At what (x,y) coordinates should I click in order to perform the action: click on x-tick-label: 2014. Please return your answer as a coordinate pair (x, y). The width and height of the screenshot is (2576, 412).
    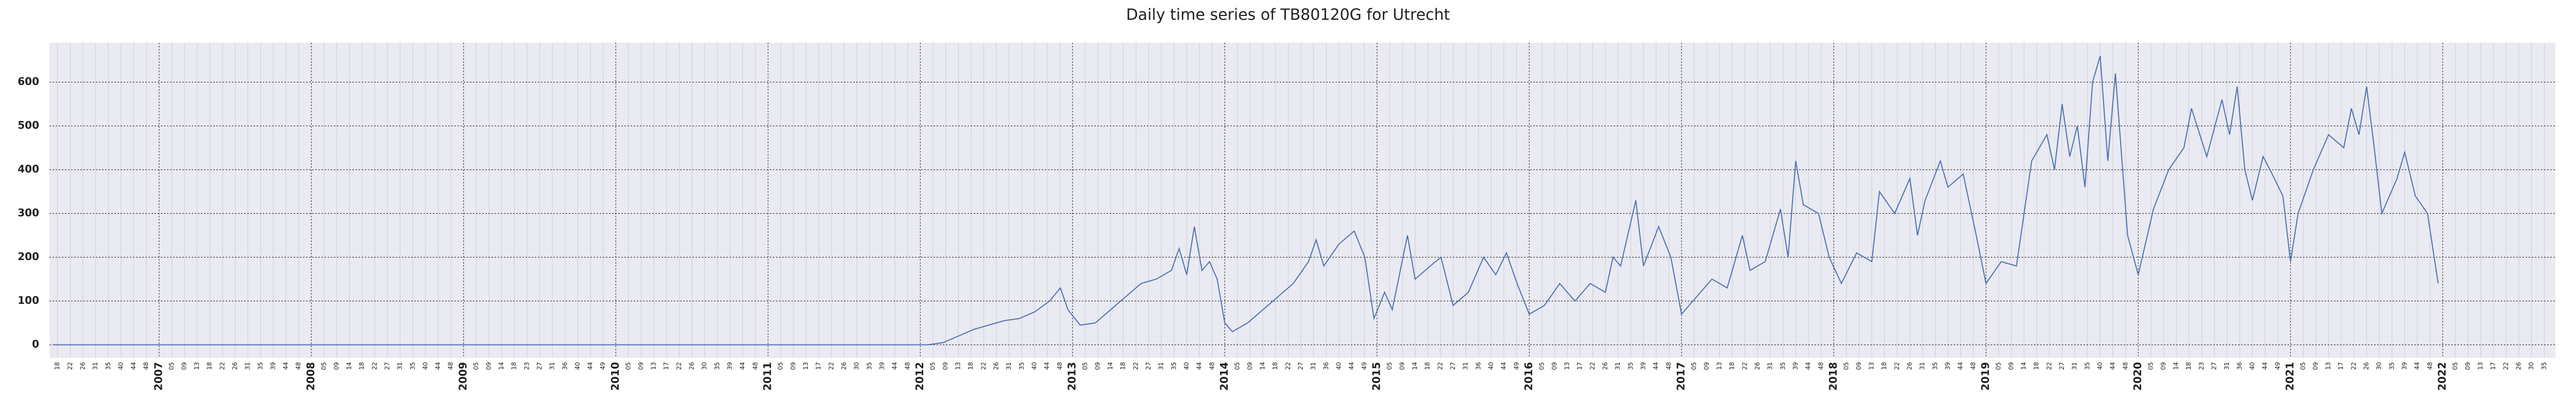
    Looking at the image, I should click on (1224, 377).